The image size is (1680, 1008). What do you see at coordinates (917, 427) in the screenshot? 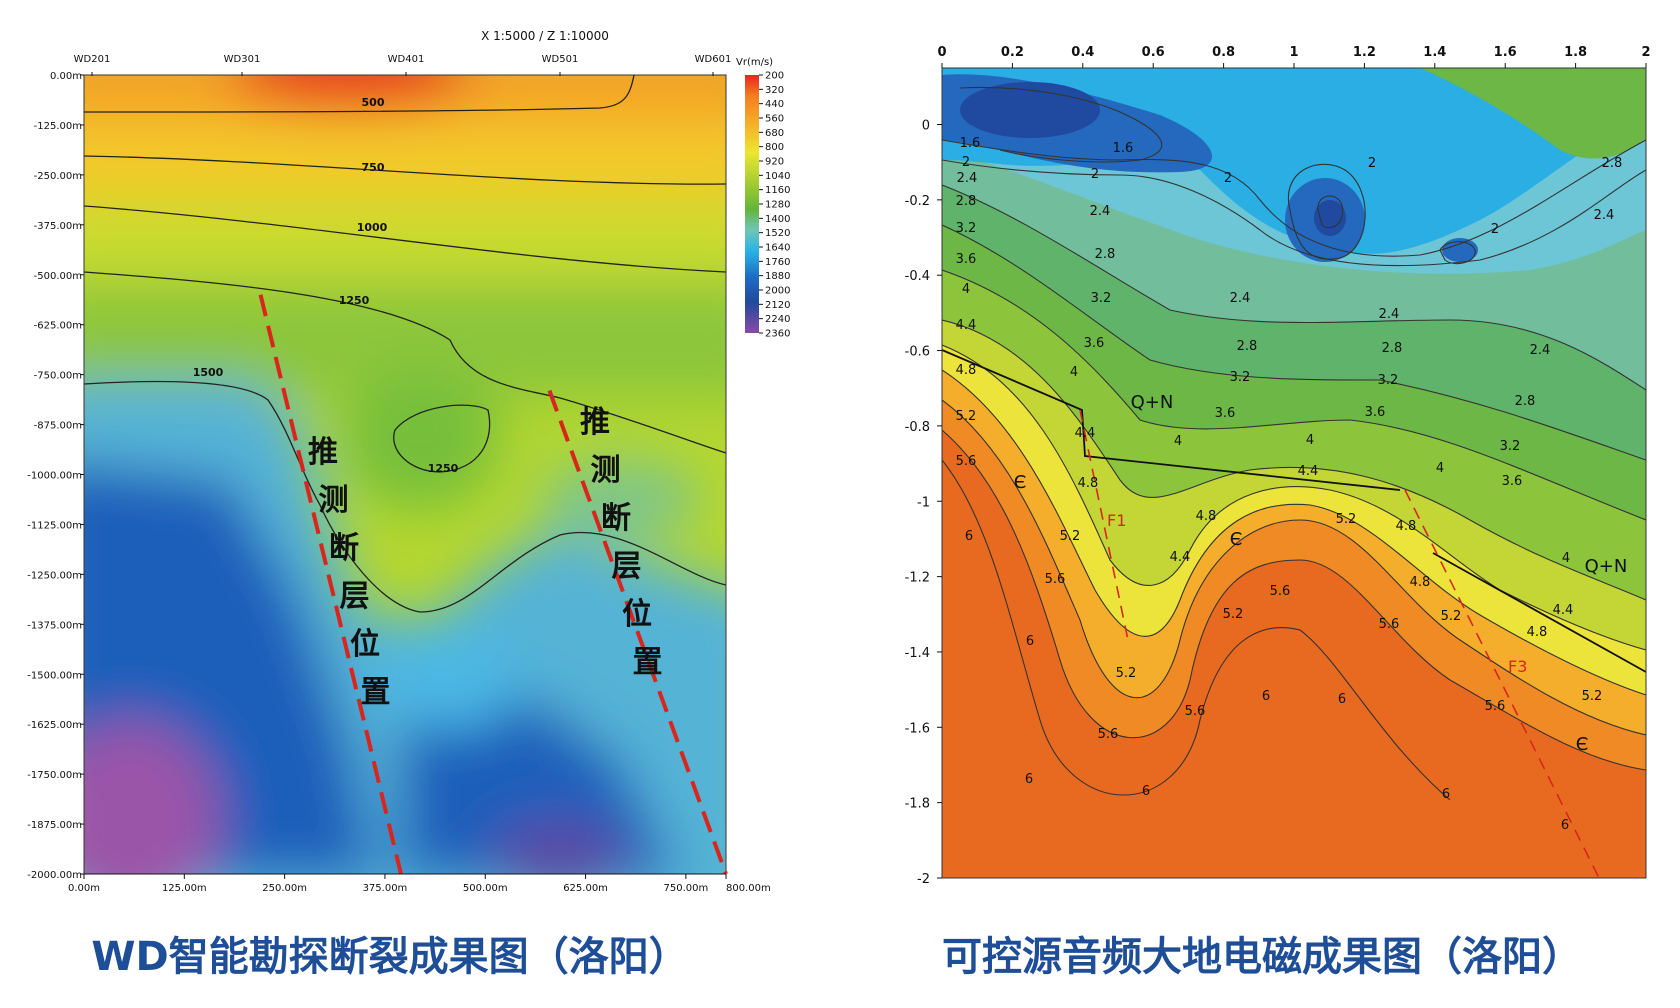
I see `y-tick-label: -0.8` at bounding box center [917, 427].